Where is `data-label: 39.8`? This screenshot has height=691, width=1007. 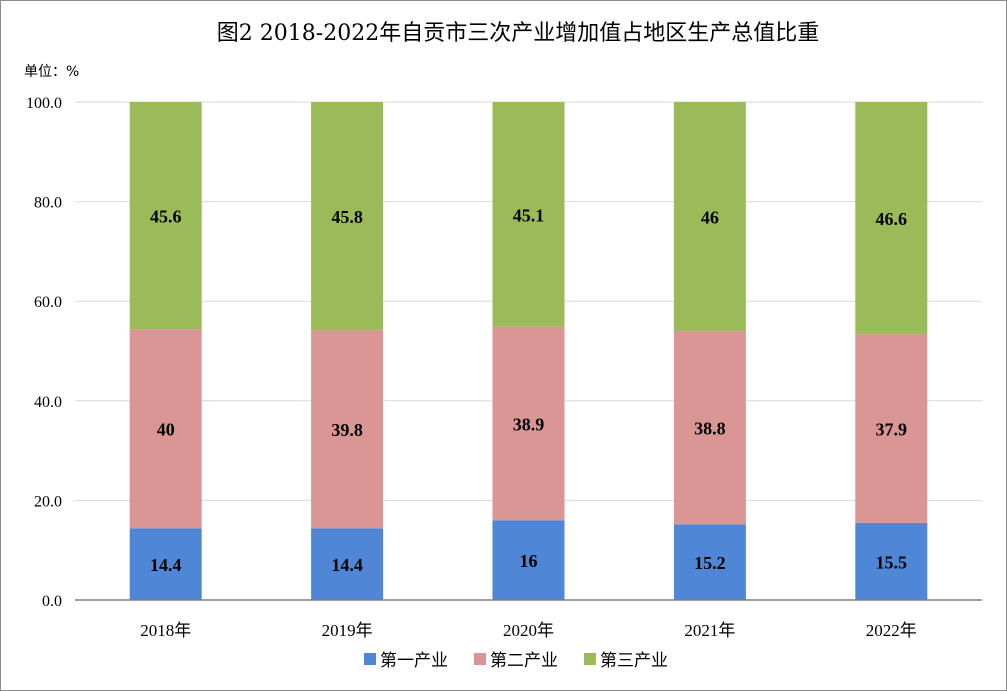
data-label: 39.8 is located at coordinates (347, 430).